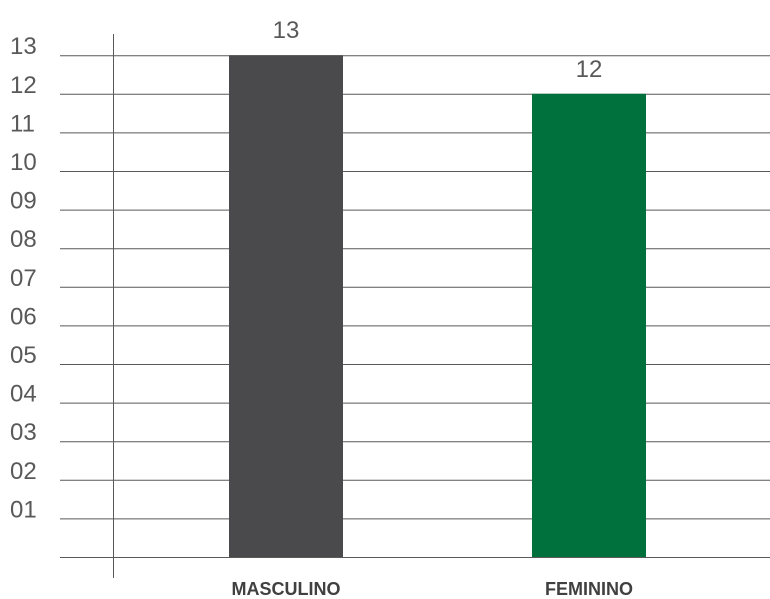  I want to click on y-tick-label: 10, so click(23, 162).